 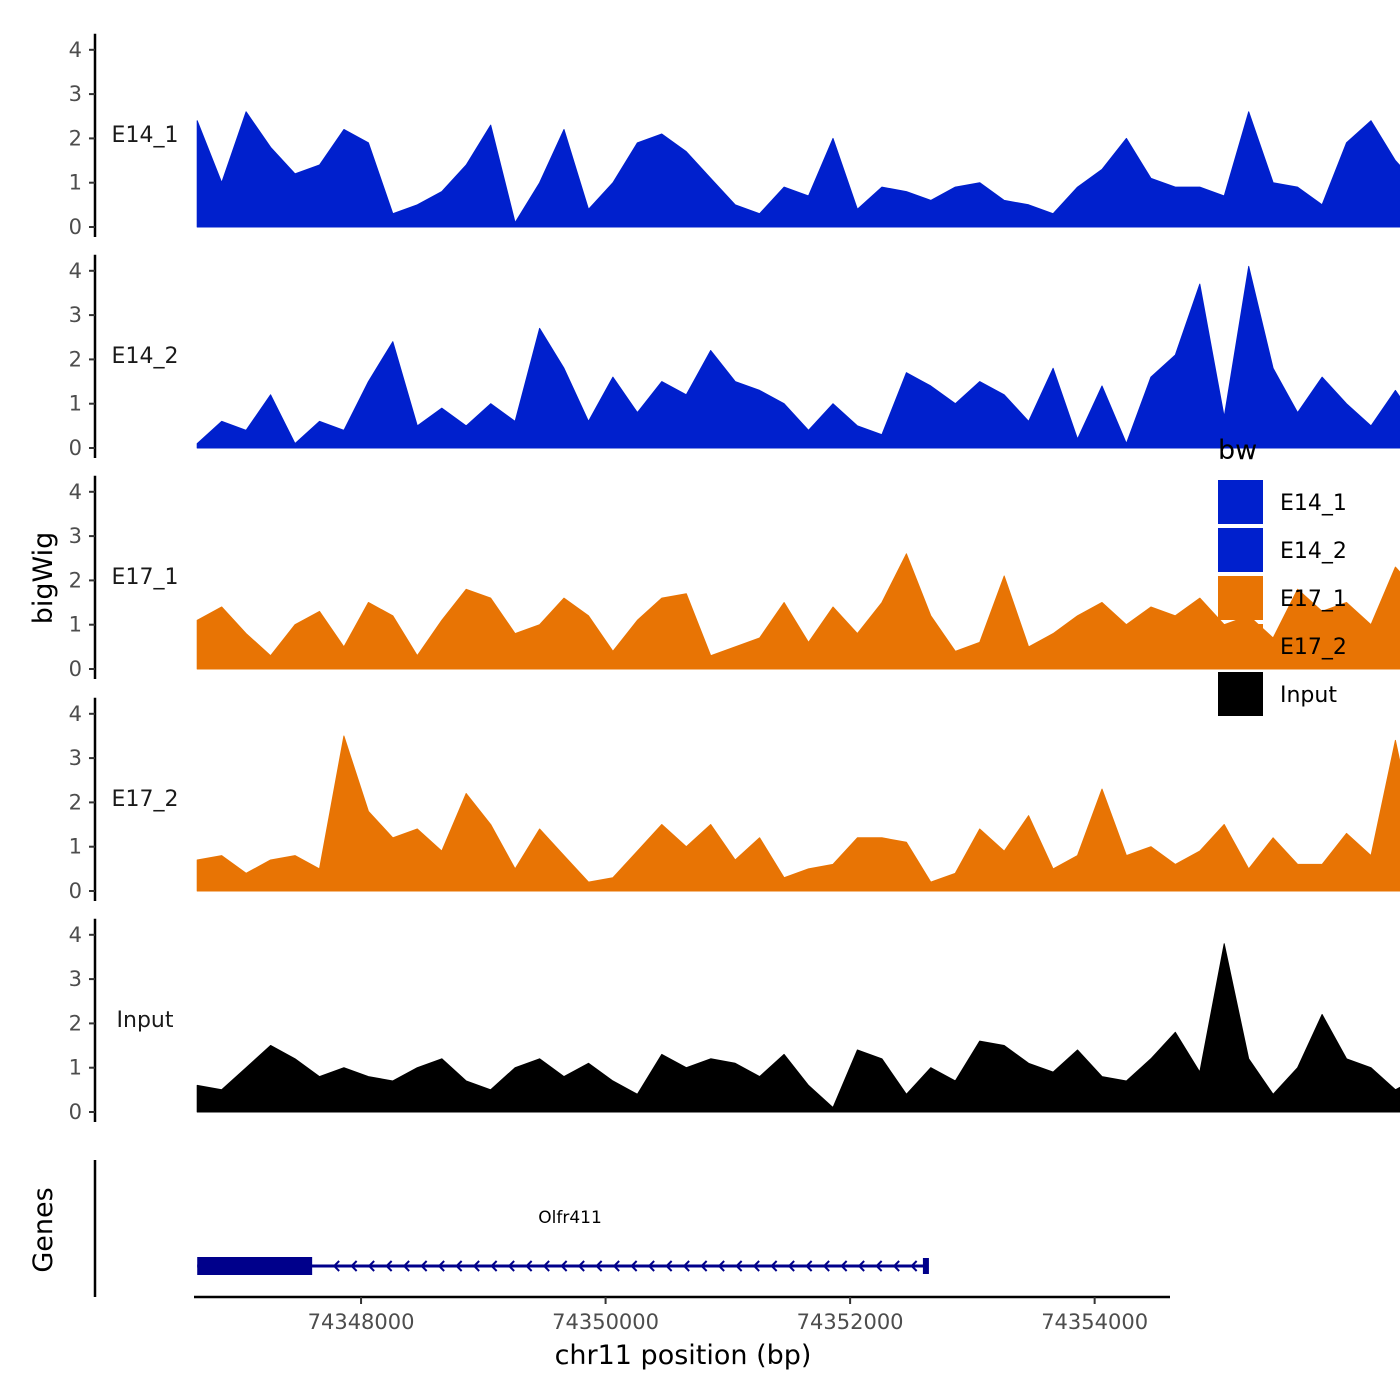 I want to click on x-axis: 74348000 74350000 74352000 74354000, so click(x=682, y=1314).